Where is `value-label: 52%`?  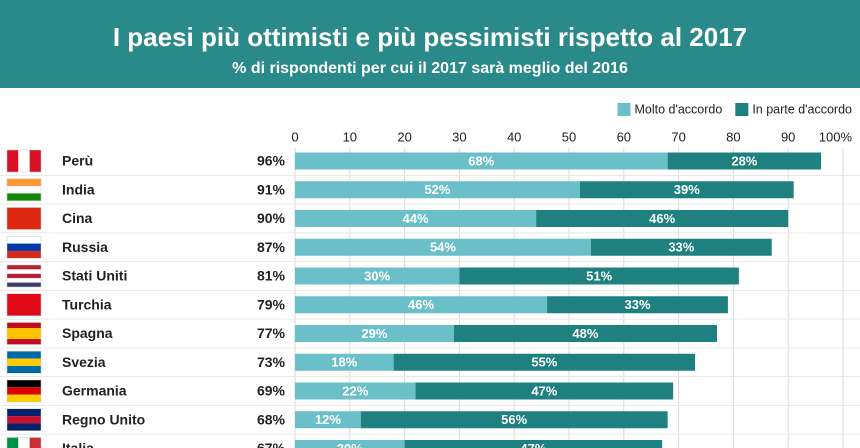
value-label: 52% is located at coordinates (437, 189).